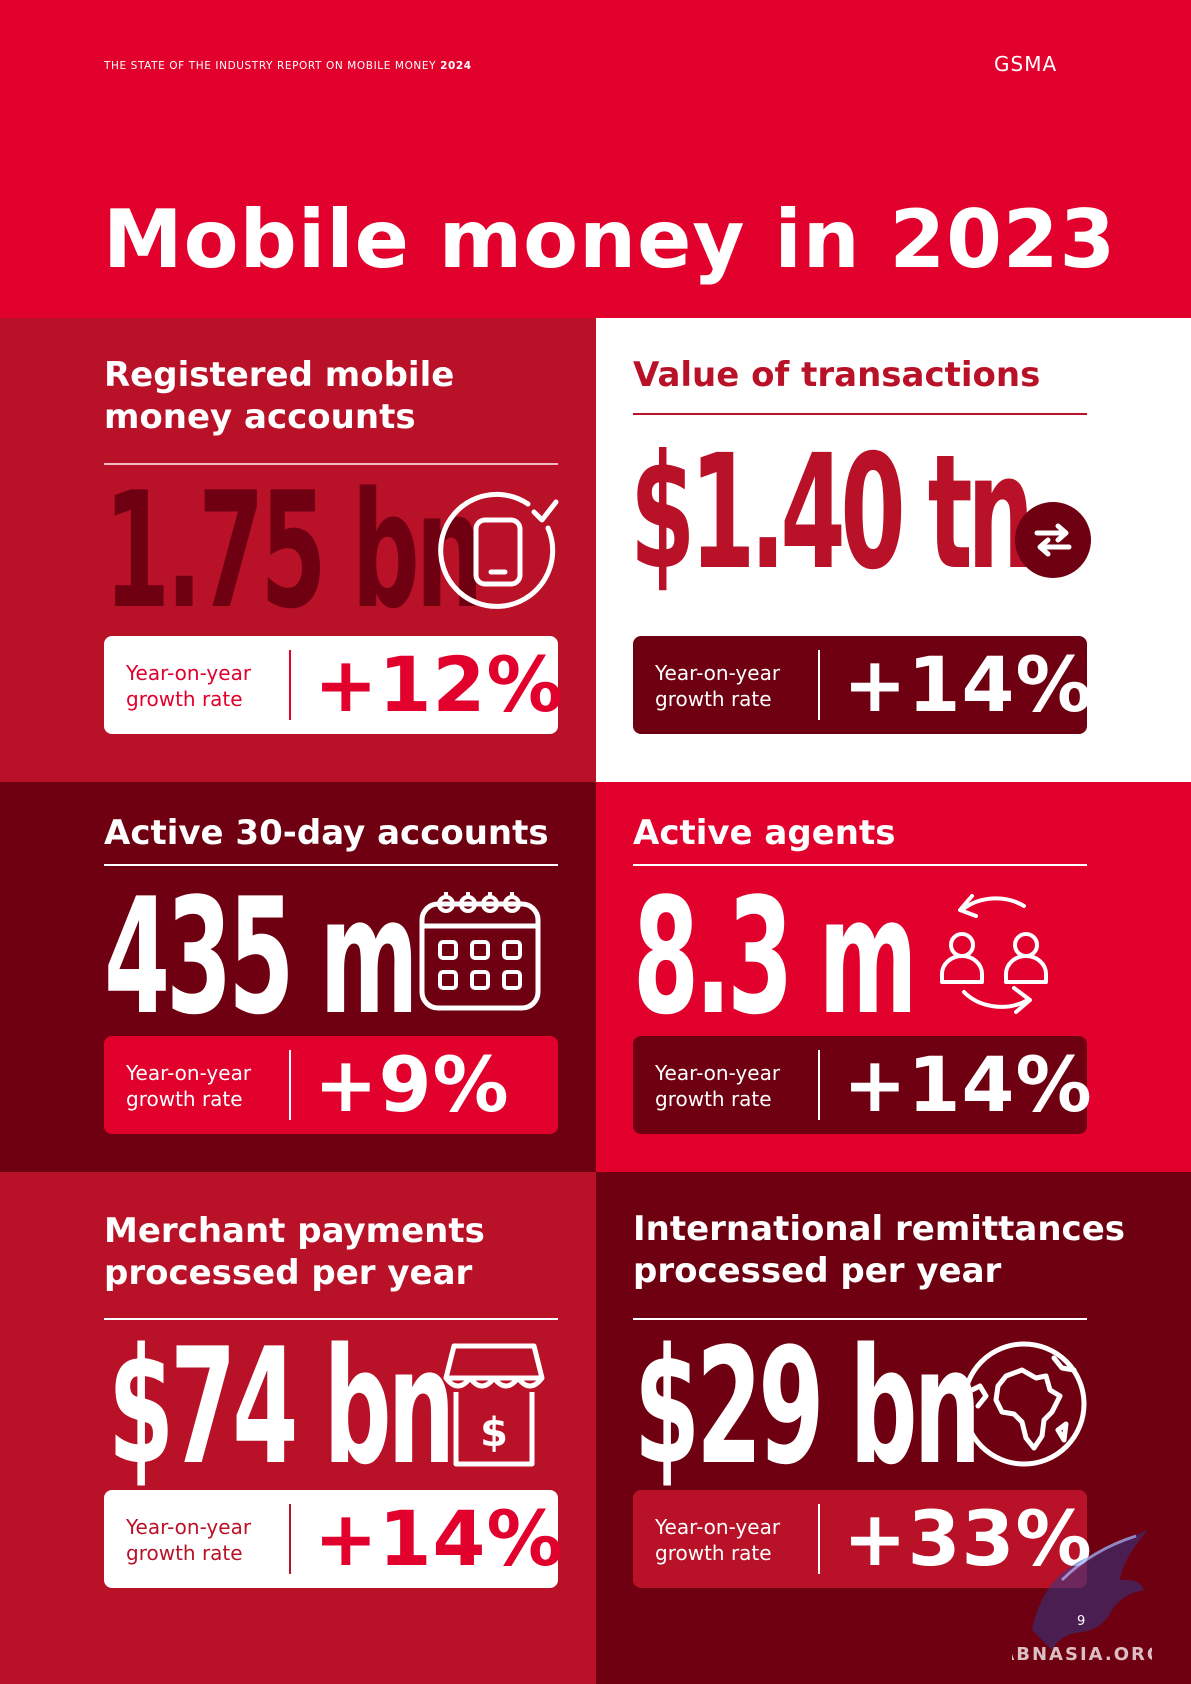 The height and width of the screenshot is (1684, 1191). I want to click on panel-title-line1: International remittances, so click(879, 1229).